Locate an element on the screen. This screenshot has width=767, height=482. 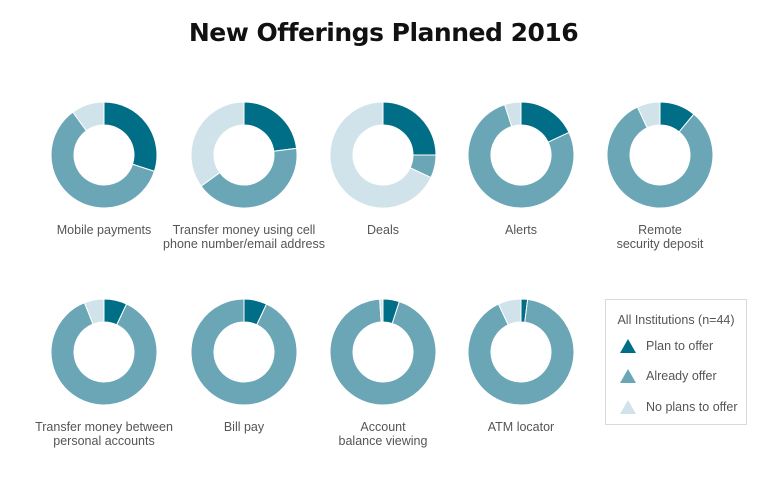
donut-alerts: Alerts is located at coordinates (521, 169).